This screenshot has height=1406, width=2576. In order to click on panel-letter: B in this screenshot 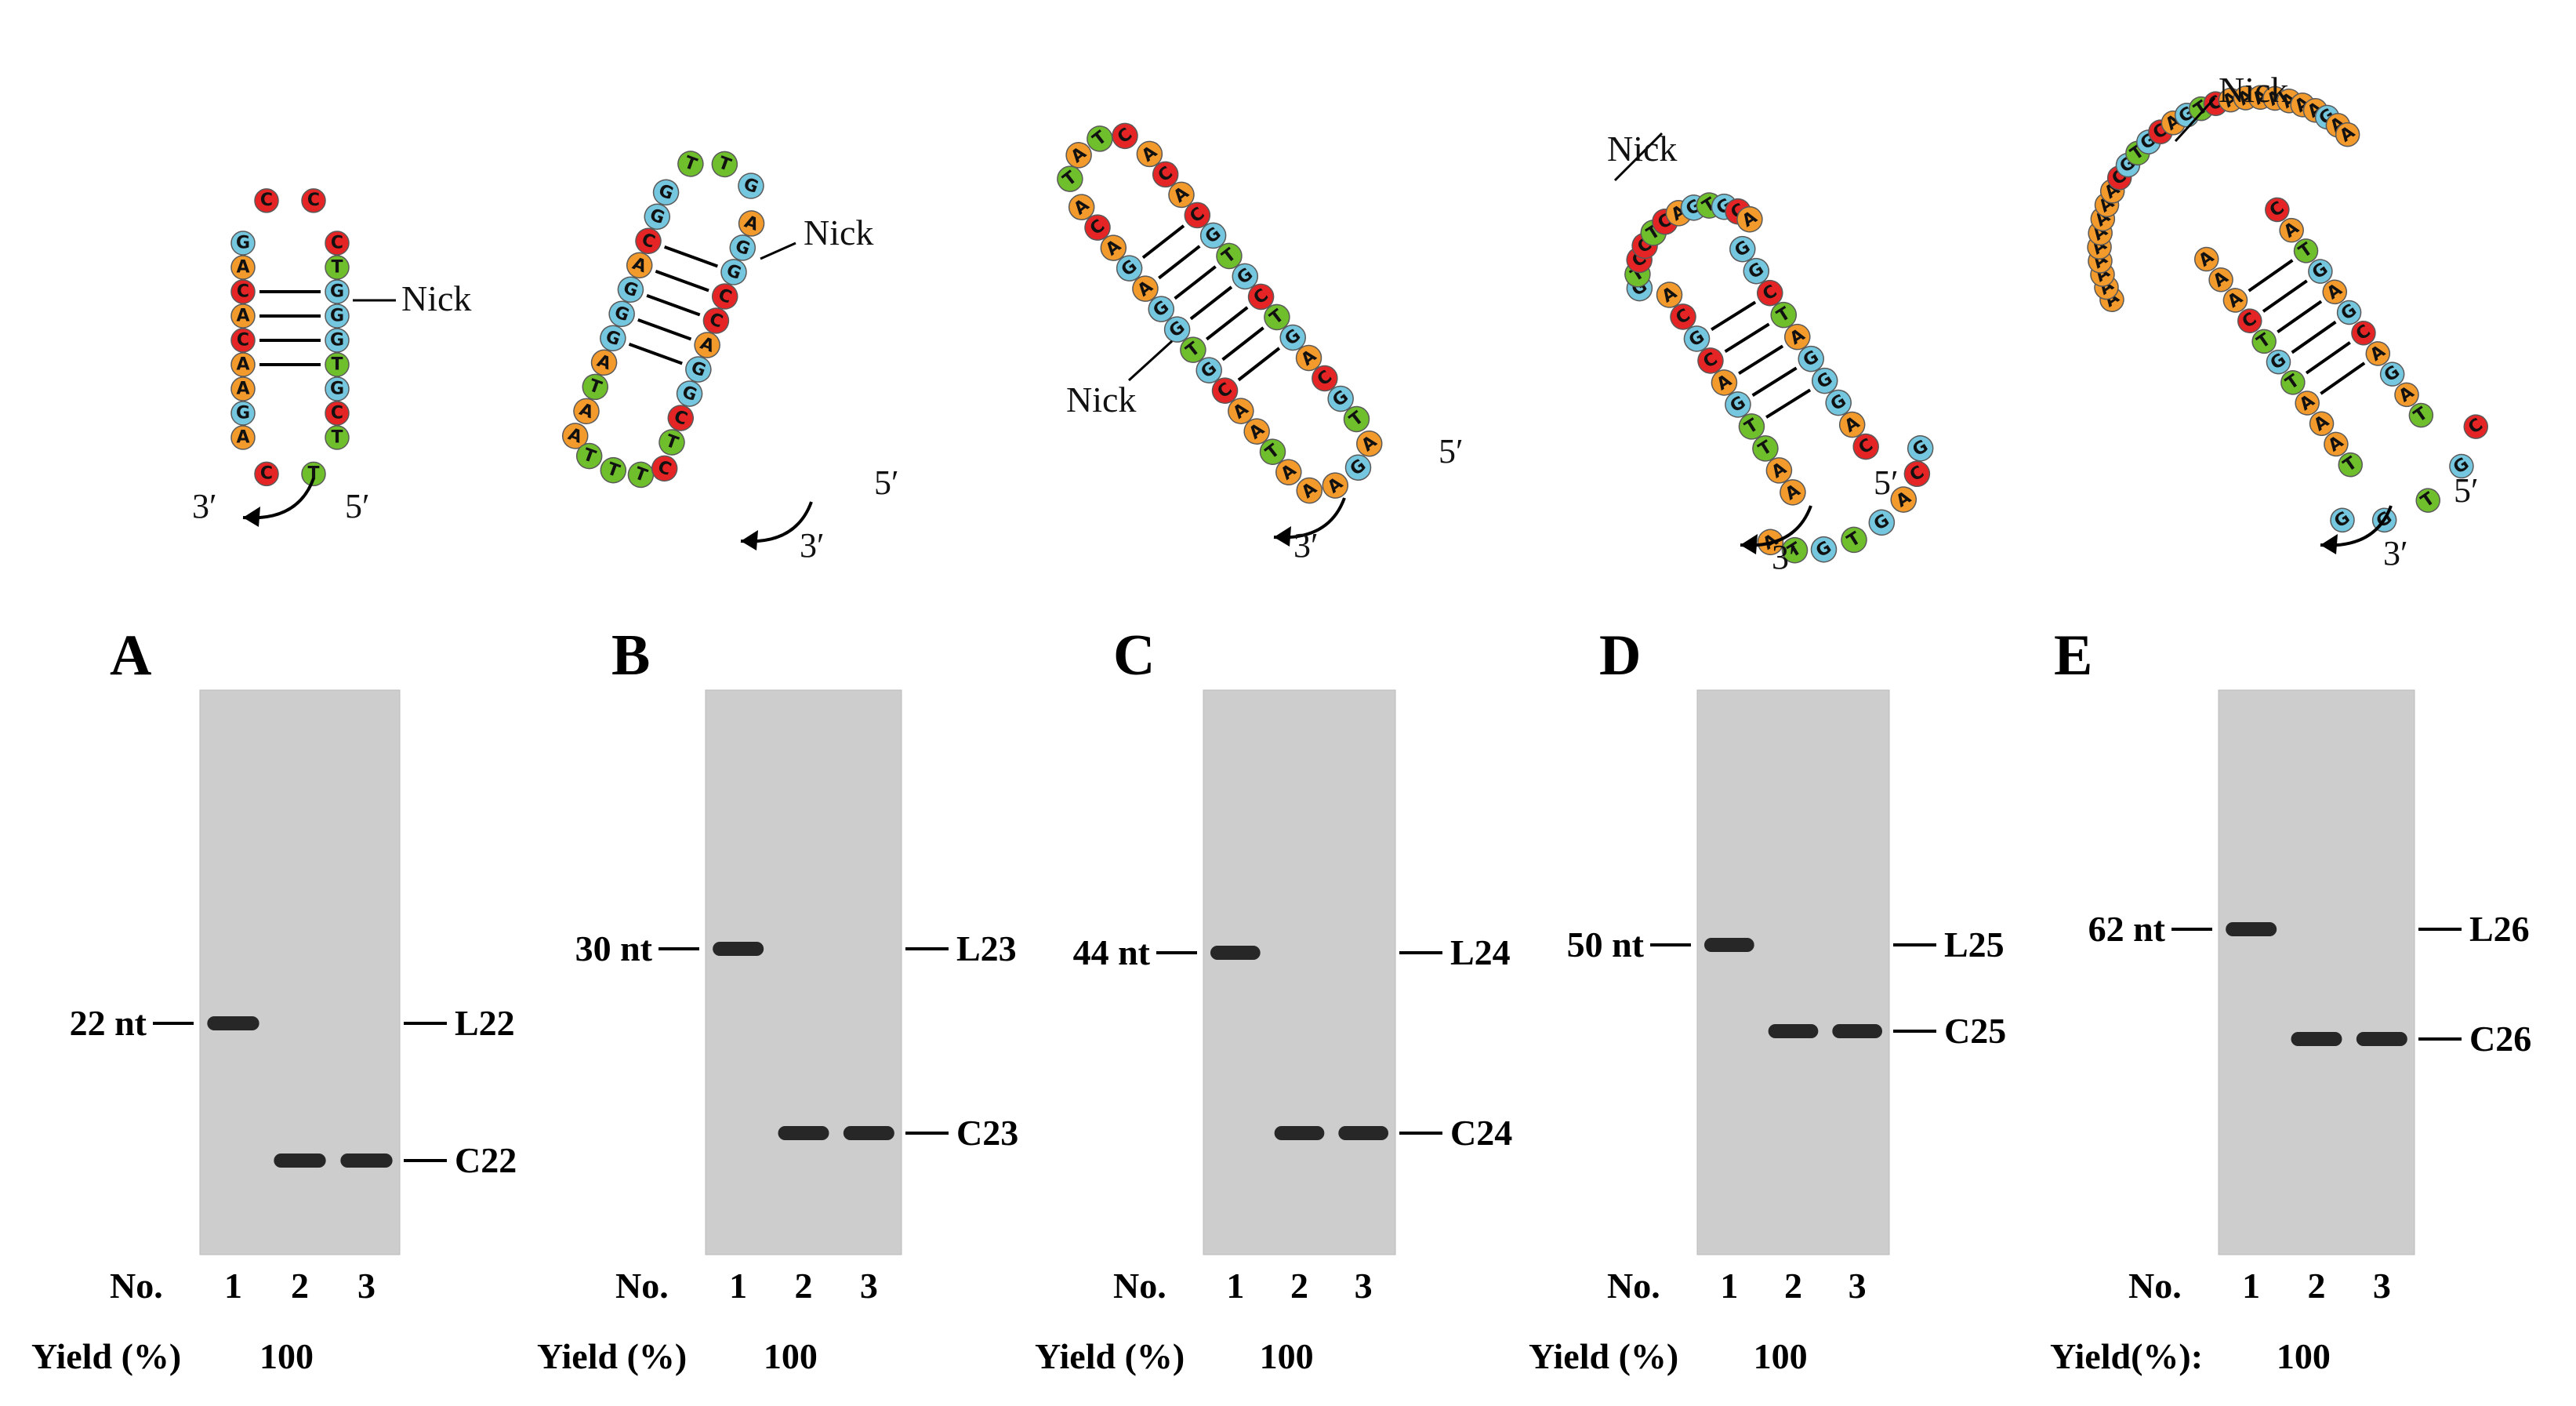, I will do `click(631, 656)`.